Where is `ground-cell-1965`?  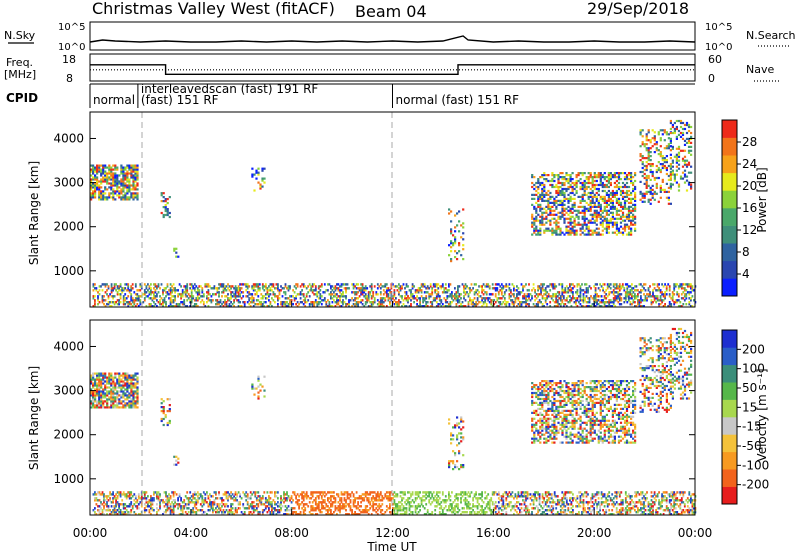 ground-cell-1965 is located at coordinates (175, 306).